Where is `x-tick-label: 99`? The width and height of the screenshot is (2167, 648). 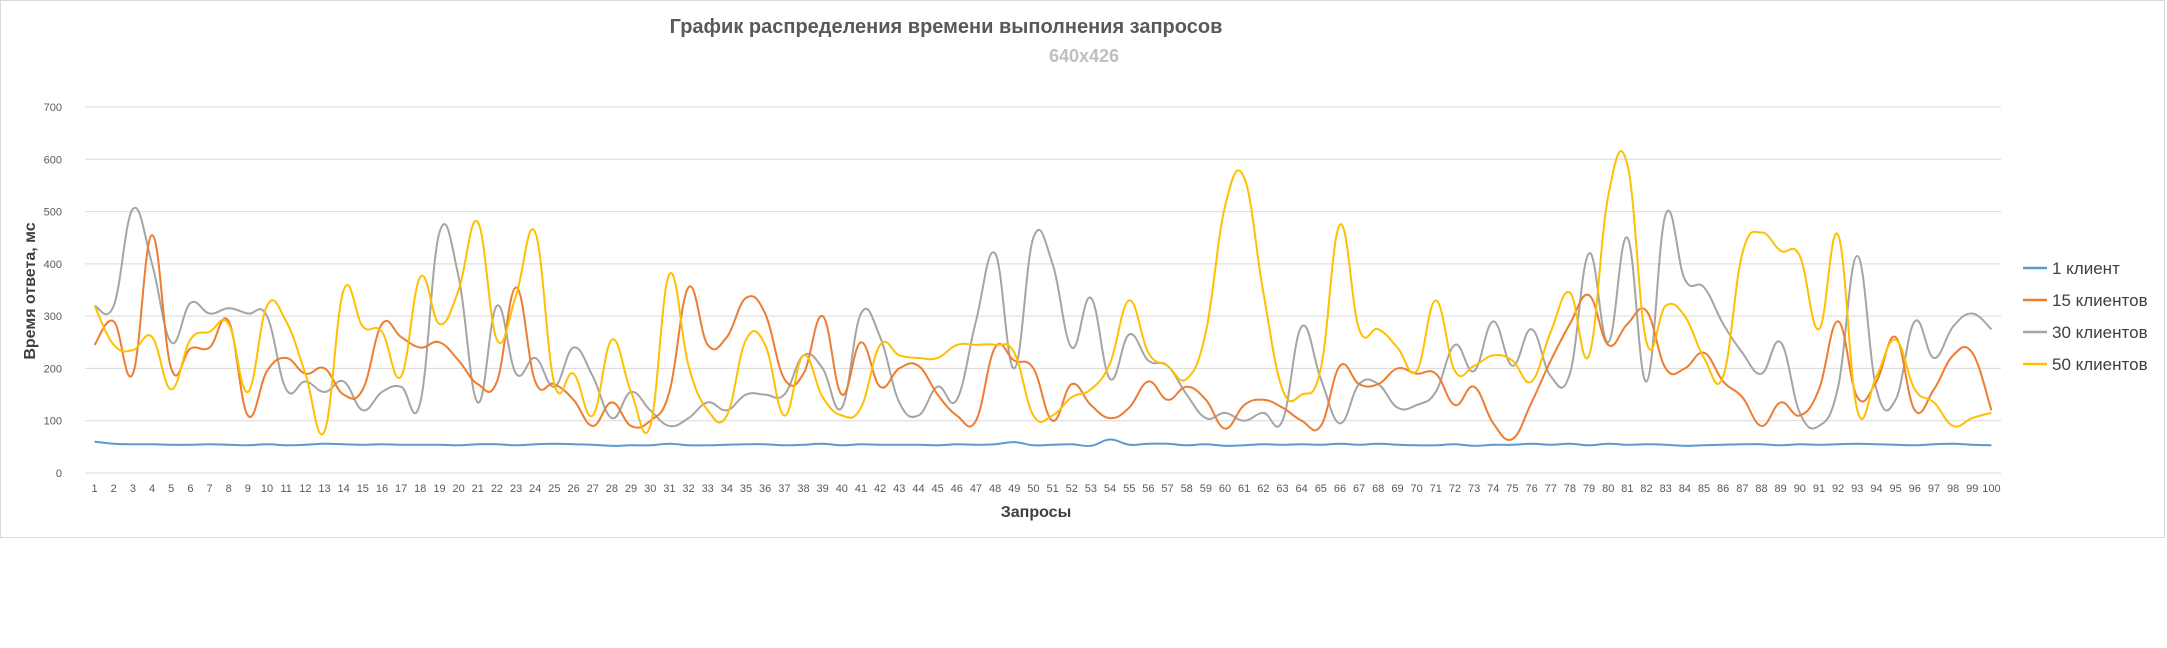
x-tick-label: 99 is located at coordinates (1972, 489).